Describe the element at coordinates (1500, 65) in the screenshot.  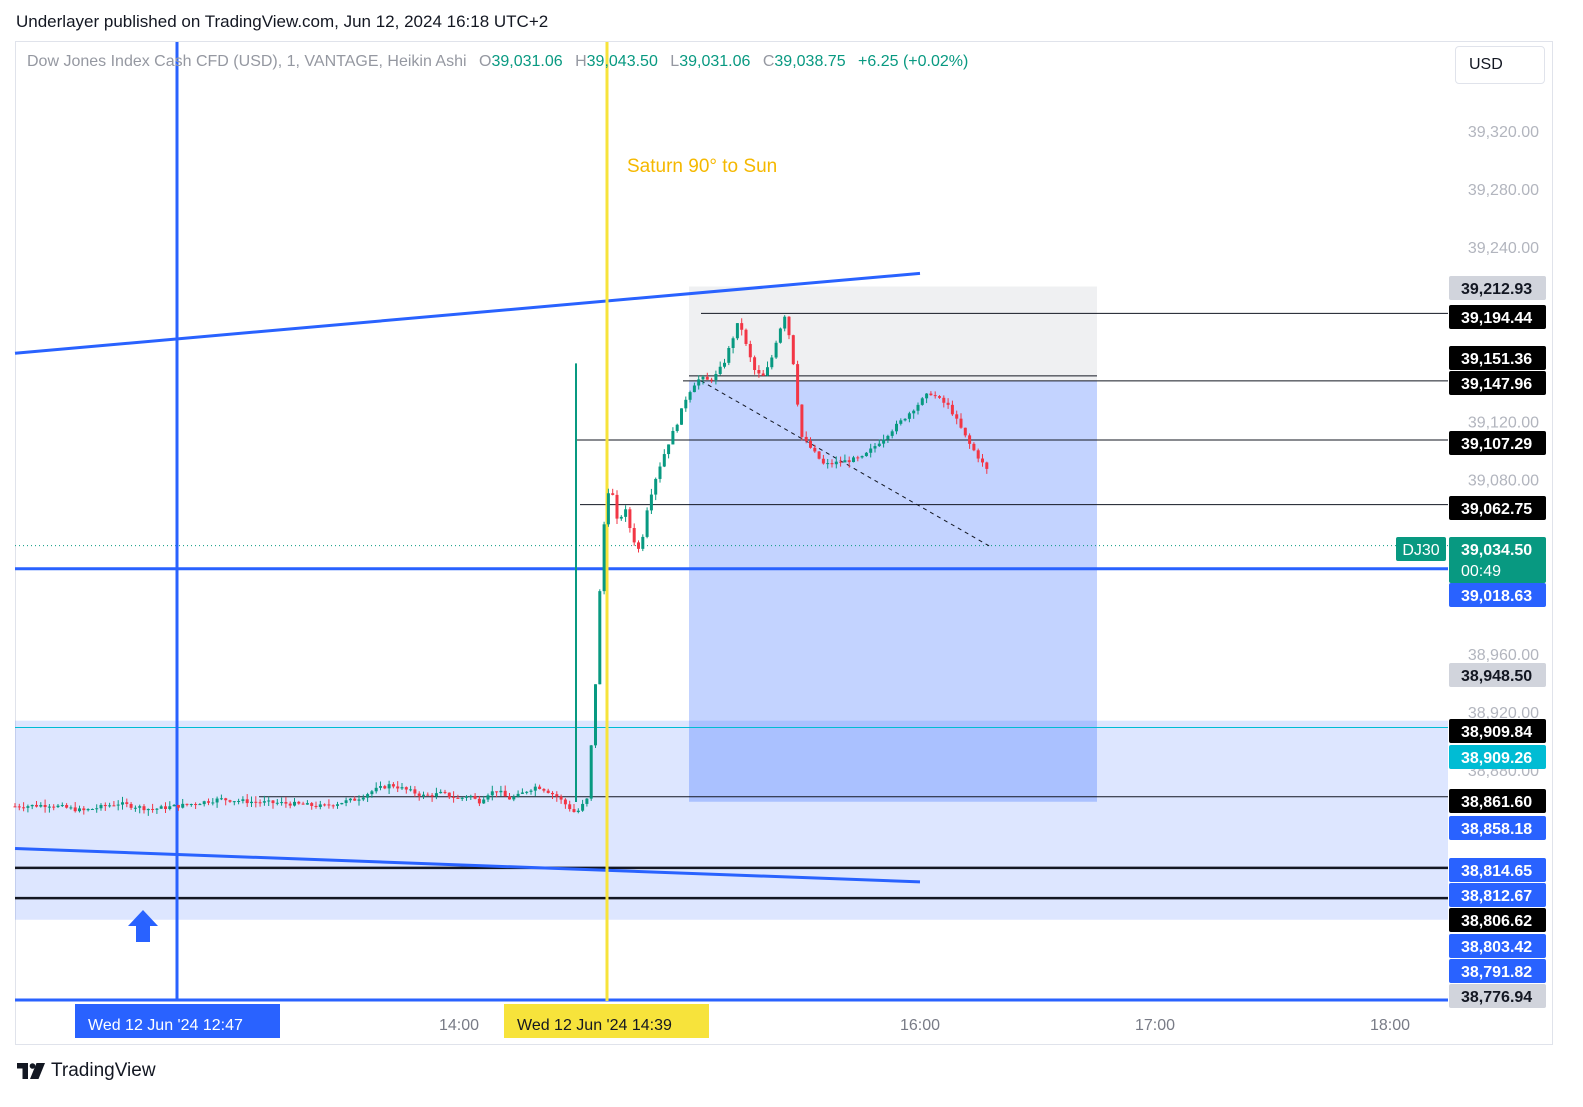
I see `currency-button: USD` at that location.